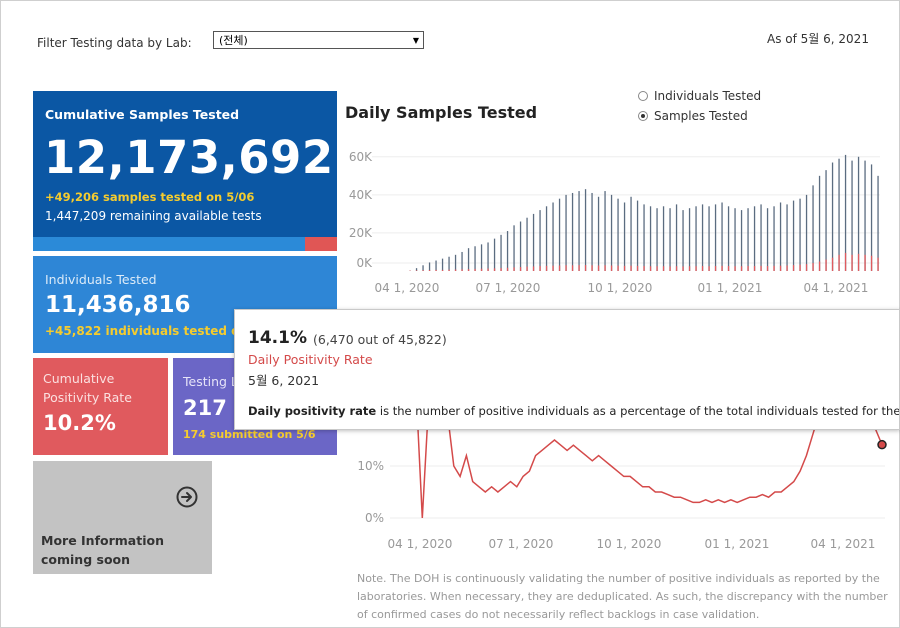  I want to click on more-information-tile: More Information coming soon, so click(122, 517).